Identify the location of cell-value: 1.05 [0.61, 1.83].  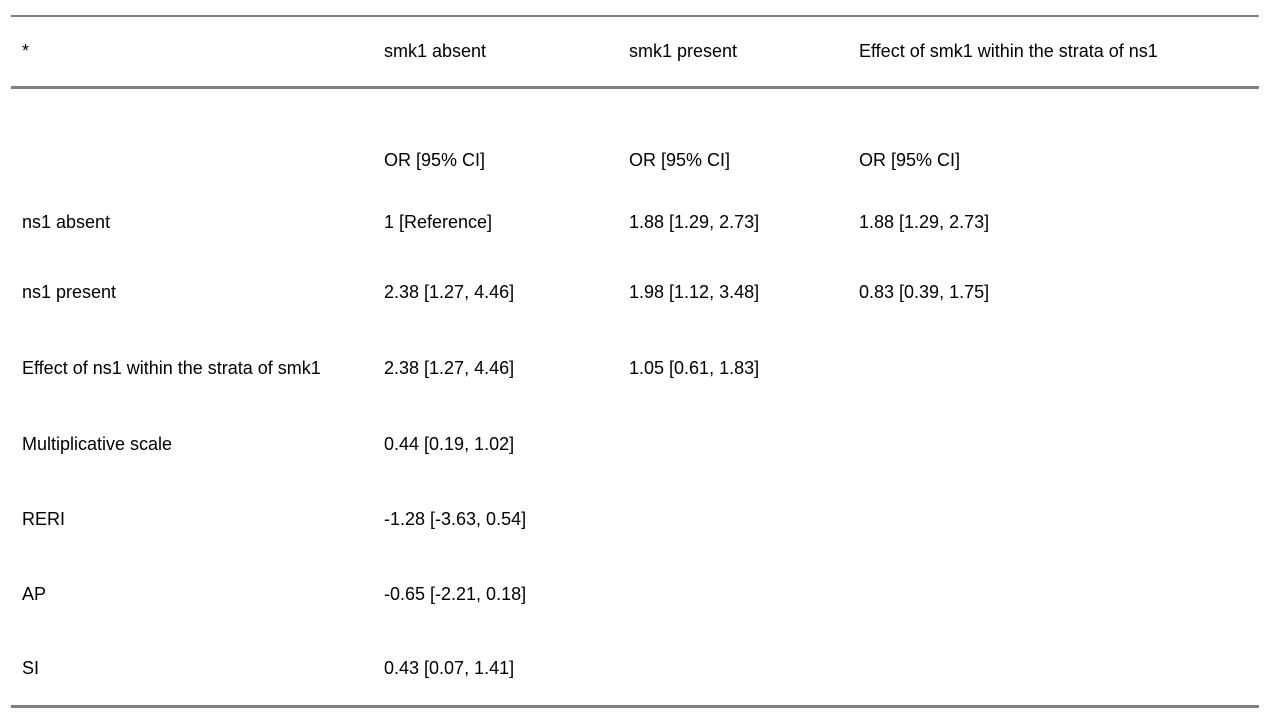
(694, 368).